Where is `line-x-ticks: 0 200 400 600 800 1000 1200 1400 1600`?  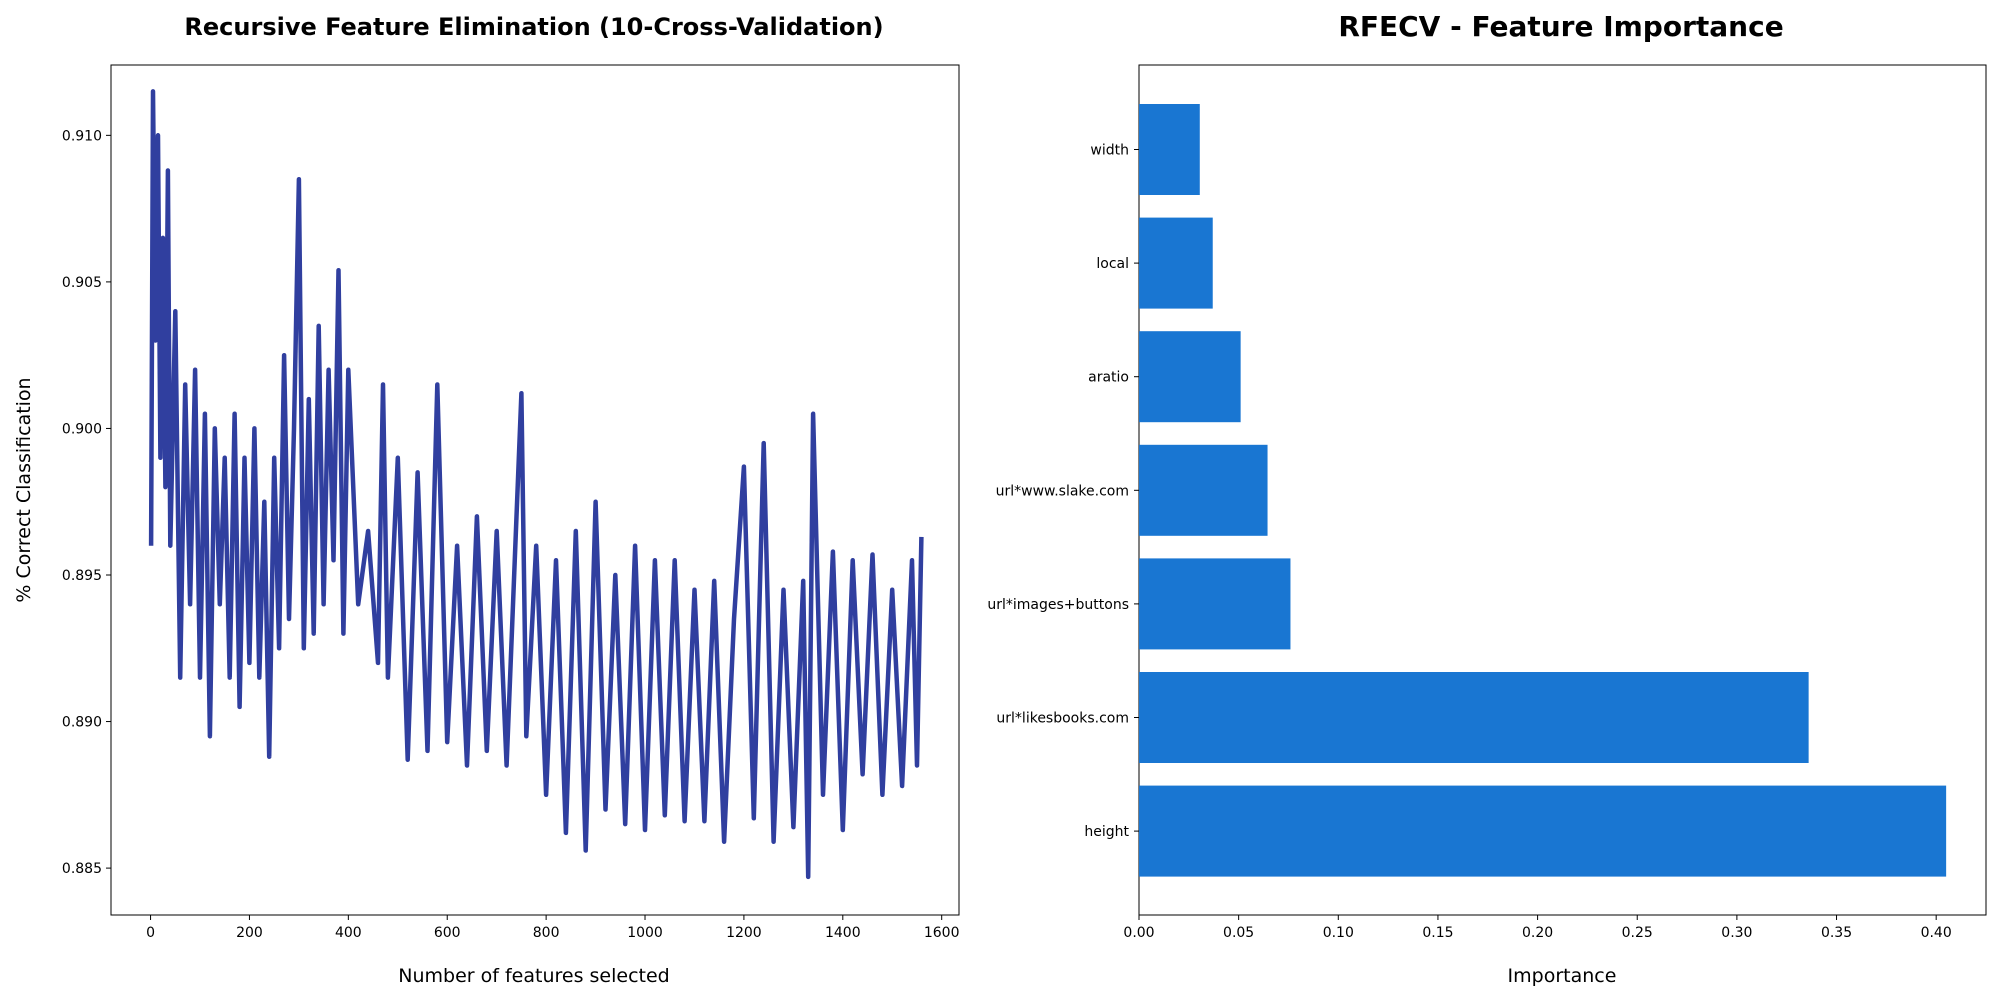
line-x-ticks: 0 200 400 600 800 1000 1200 1400 1600 is located at coordinates (553, 928).